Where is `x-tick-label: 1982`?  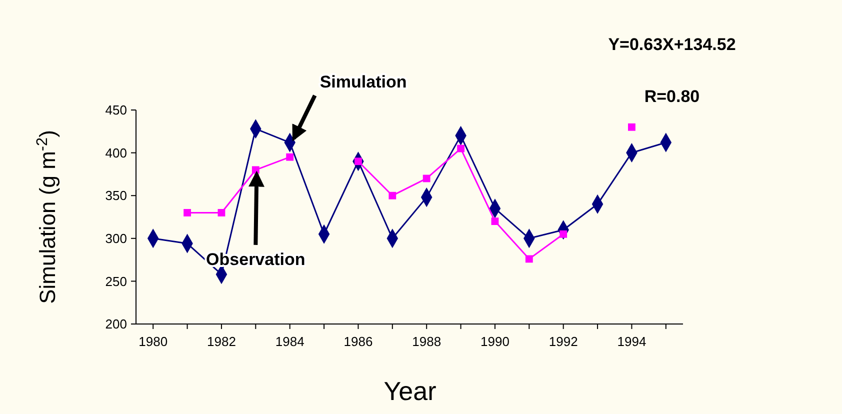
x-tick-label: 1982 is located at coordinates (221, 341).